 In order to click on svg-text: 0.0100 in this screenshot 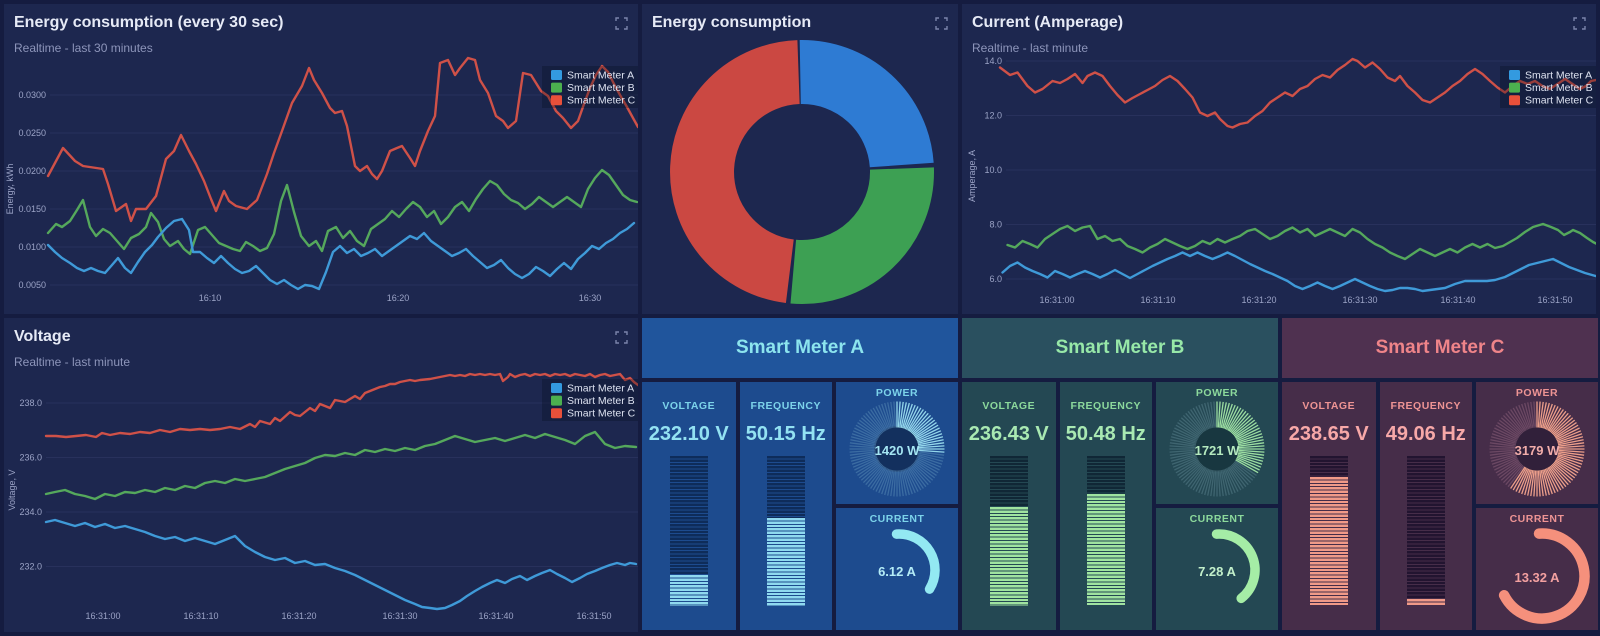, I will do `click(32, 247)`.